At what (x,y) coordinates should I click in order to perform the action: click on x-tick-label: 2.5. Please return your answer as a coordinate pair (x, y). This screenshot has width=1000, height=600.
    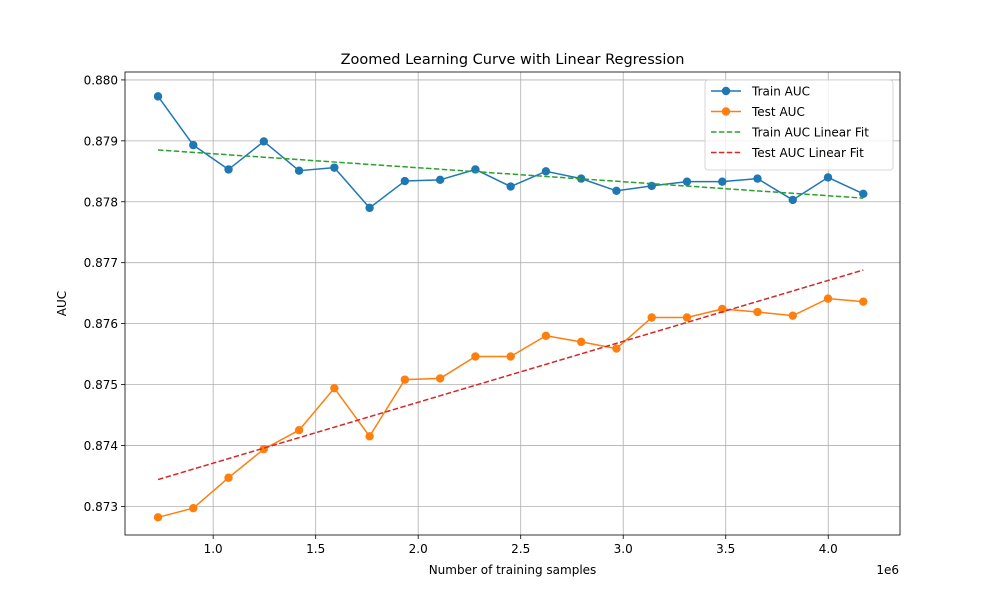
    Looking at the image, I should click on (520, 549).